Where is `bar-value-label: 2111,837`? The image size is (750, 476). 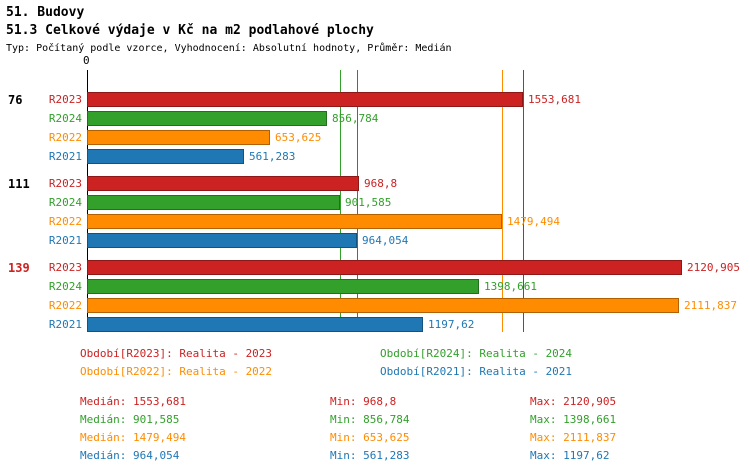 bar-value-label: 2111,837 is located at coordinates (710, 305).